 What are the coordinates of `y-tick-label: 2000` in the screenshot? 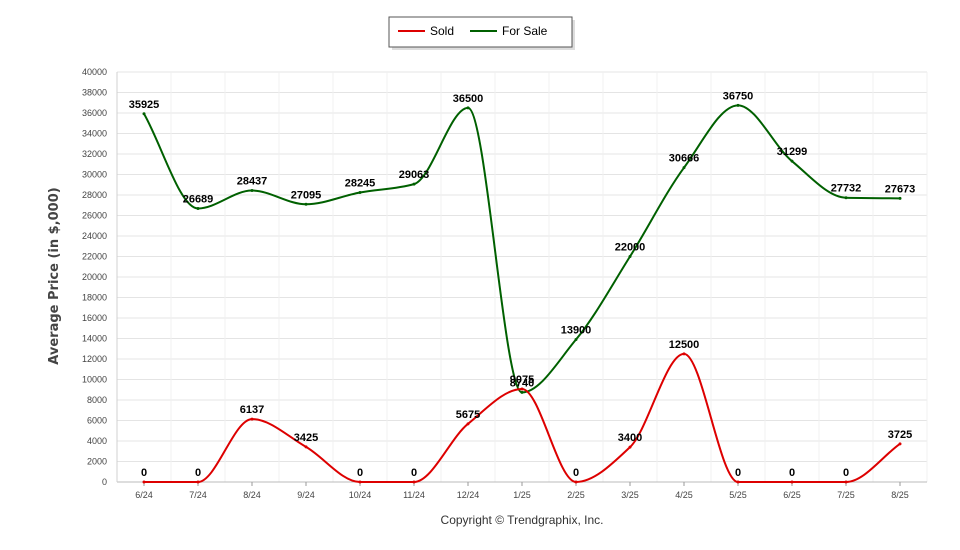 It's located at (97, 462).